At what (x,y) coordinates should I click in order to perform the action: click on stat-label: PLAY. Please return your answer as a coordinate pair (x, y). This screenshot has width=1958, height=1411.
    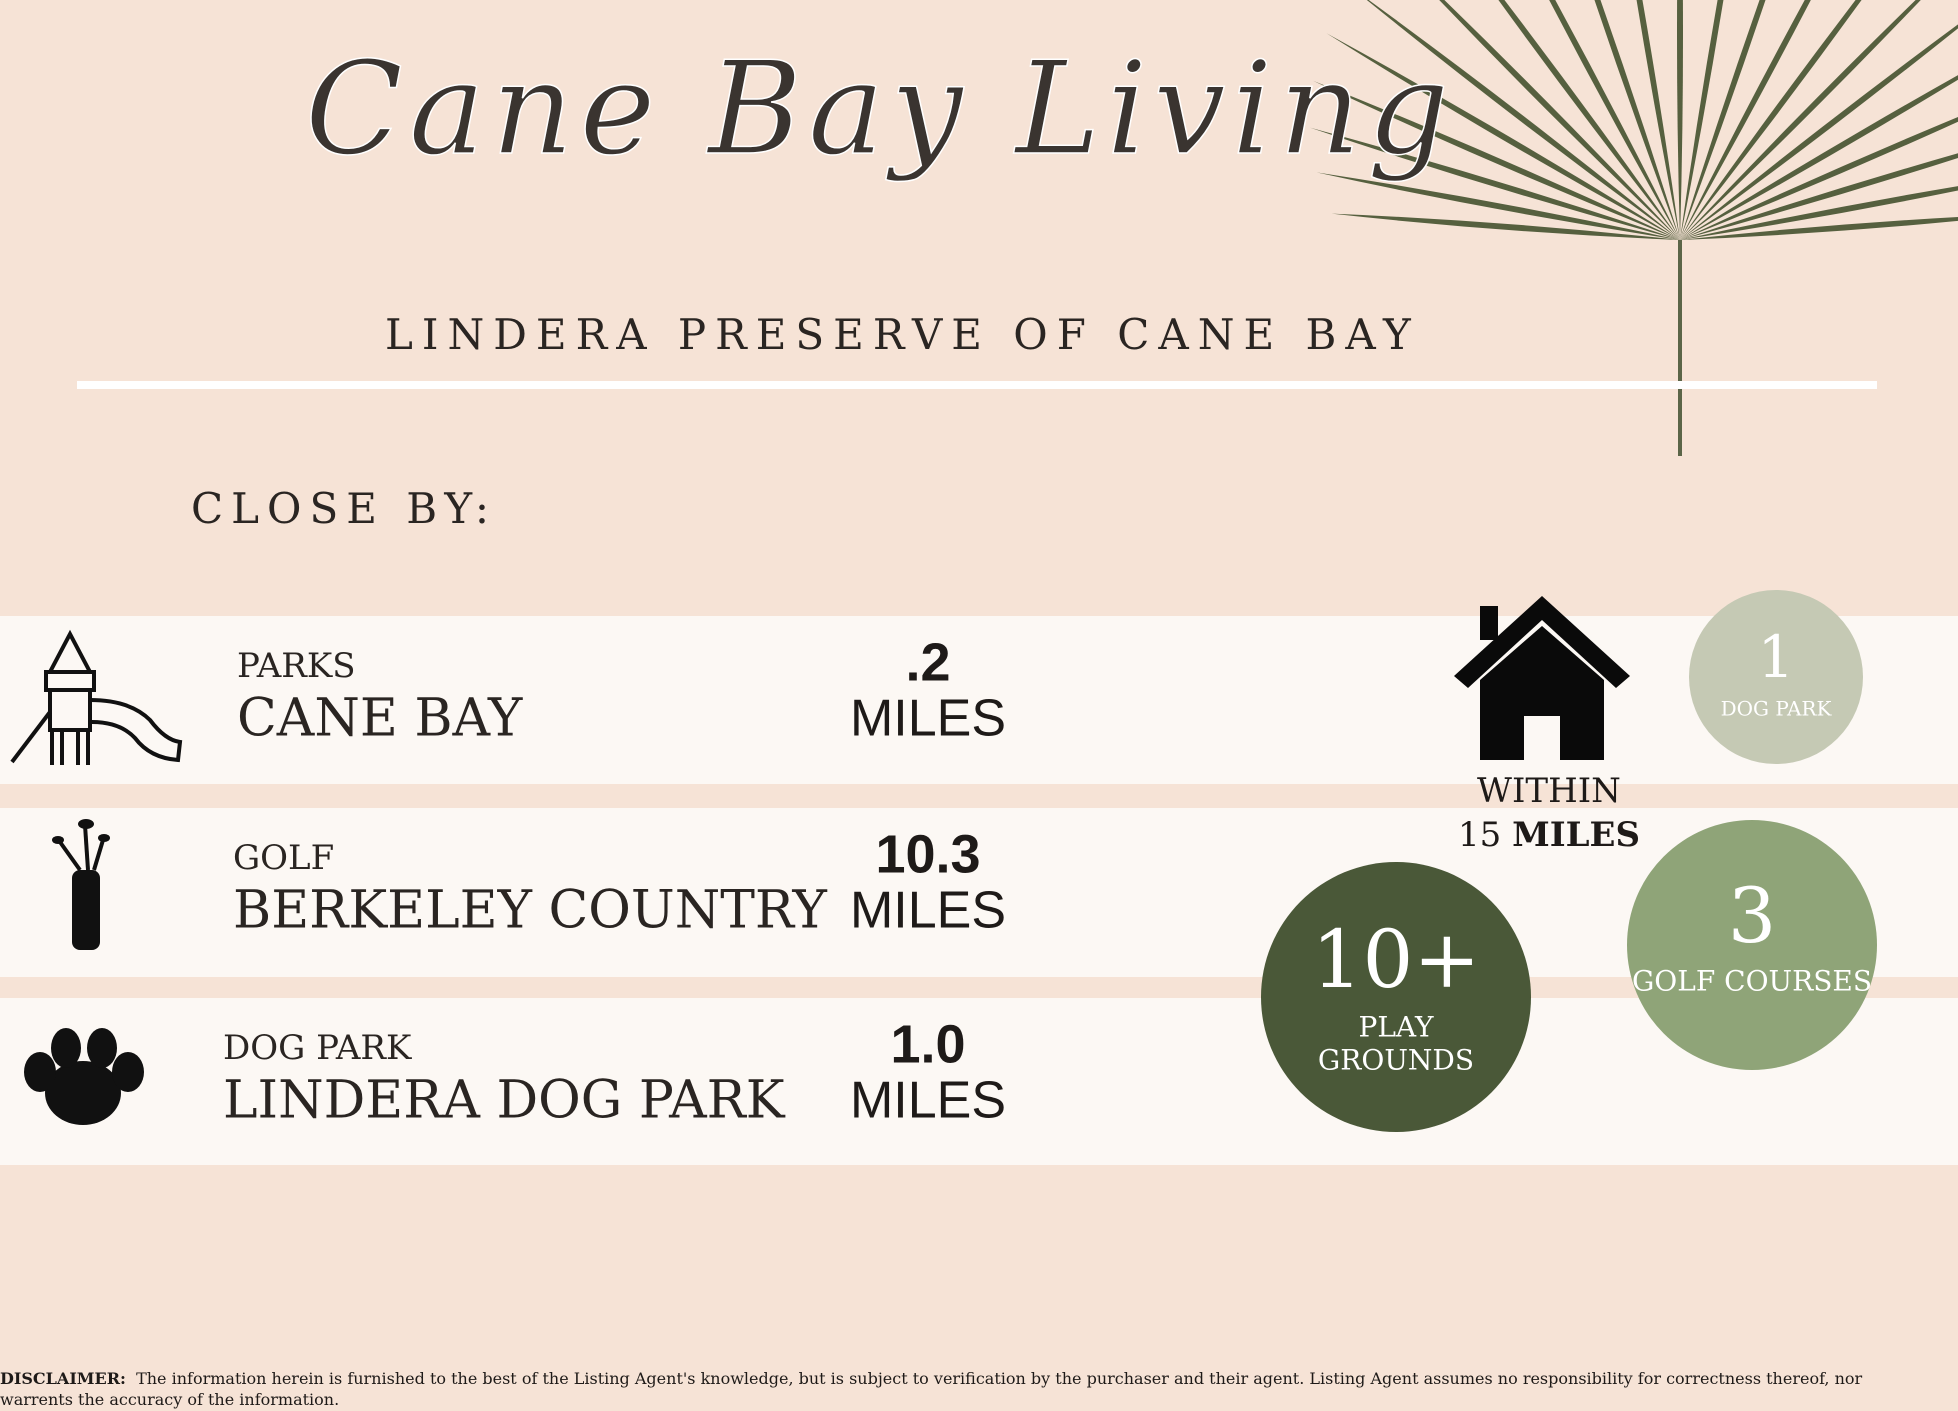
    Looking at the image, I should click on (1396, 1027).